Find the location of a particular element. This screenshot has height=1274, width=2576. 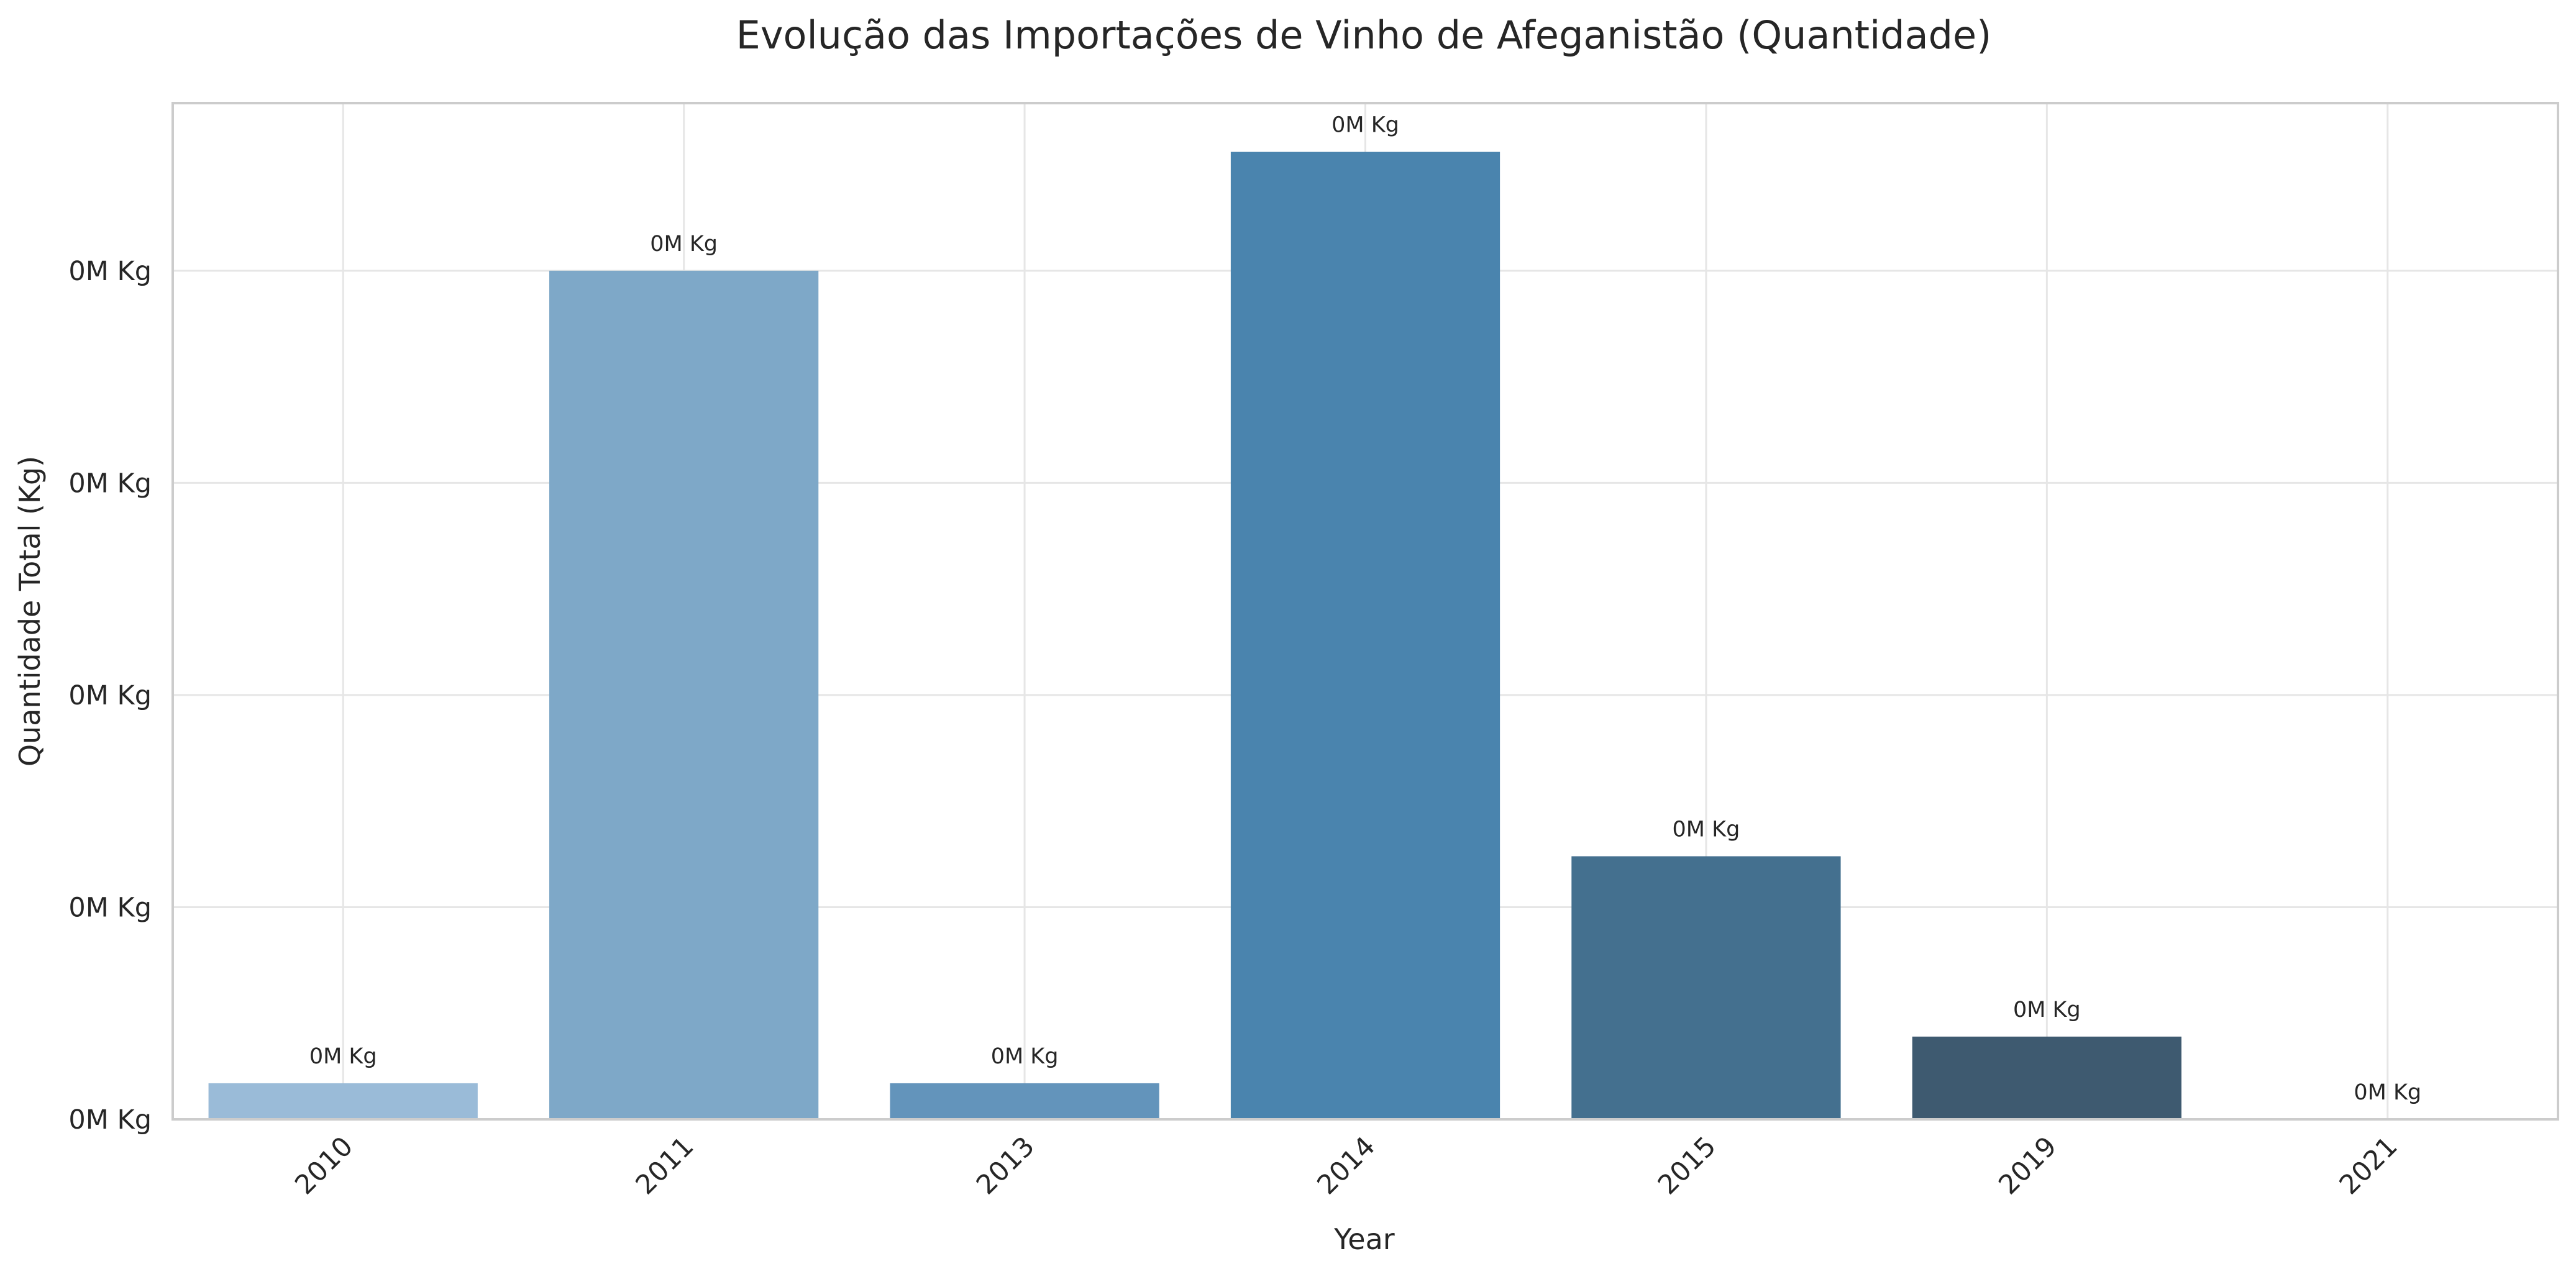

x-tick-label: 2014 is located at coordinates (1347, 1166).